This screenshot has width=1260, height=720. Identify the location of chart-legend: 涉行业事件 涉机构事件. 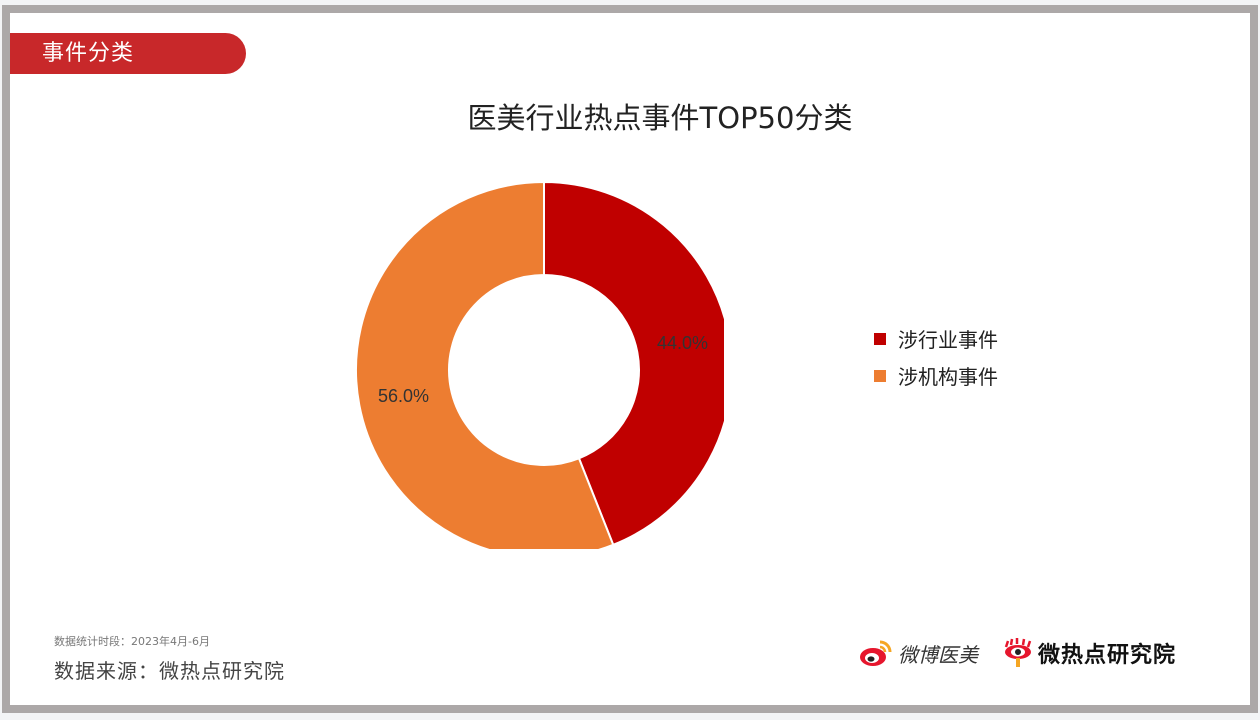
(936, 357).